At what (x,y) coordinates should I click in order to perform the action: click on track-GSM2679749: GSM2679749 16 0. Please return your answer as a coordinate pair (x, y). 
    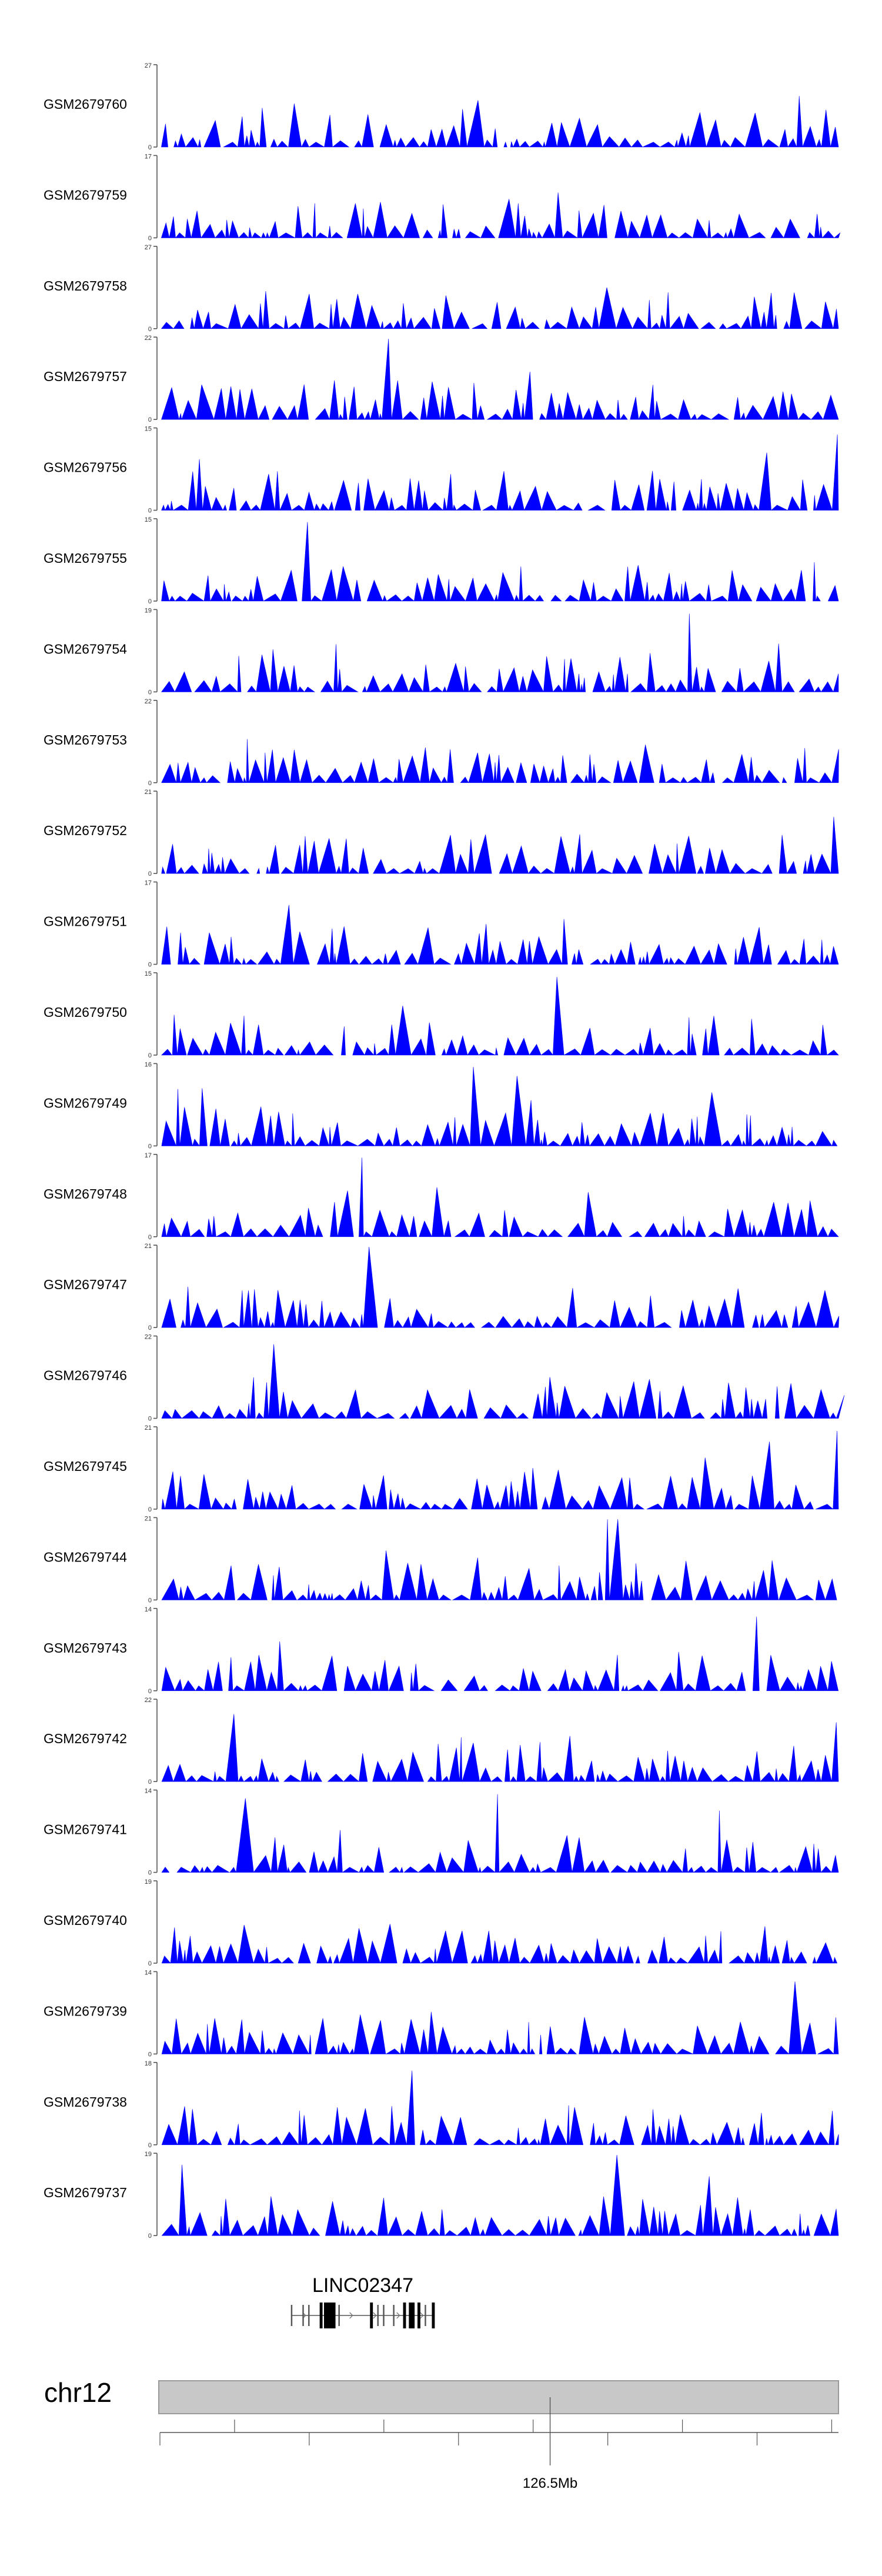
    Looking at the image, I should click on (441, 1105).